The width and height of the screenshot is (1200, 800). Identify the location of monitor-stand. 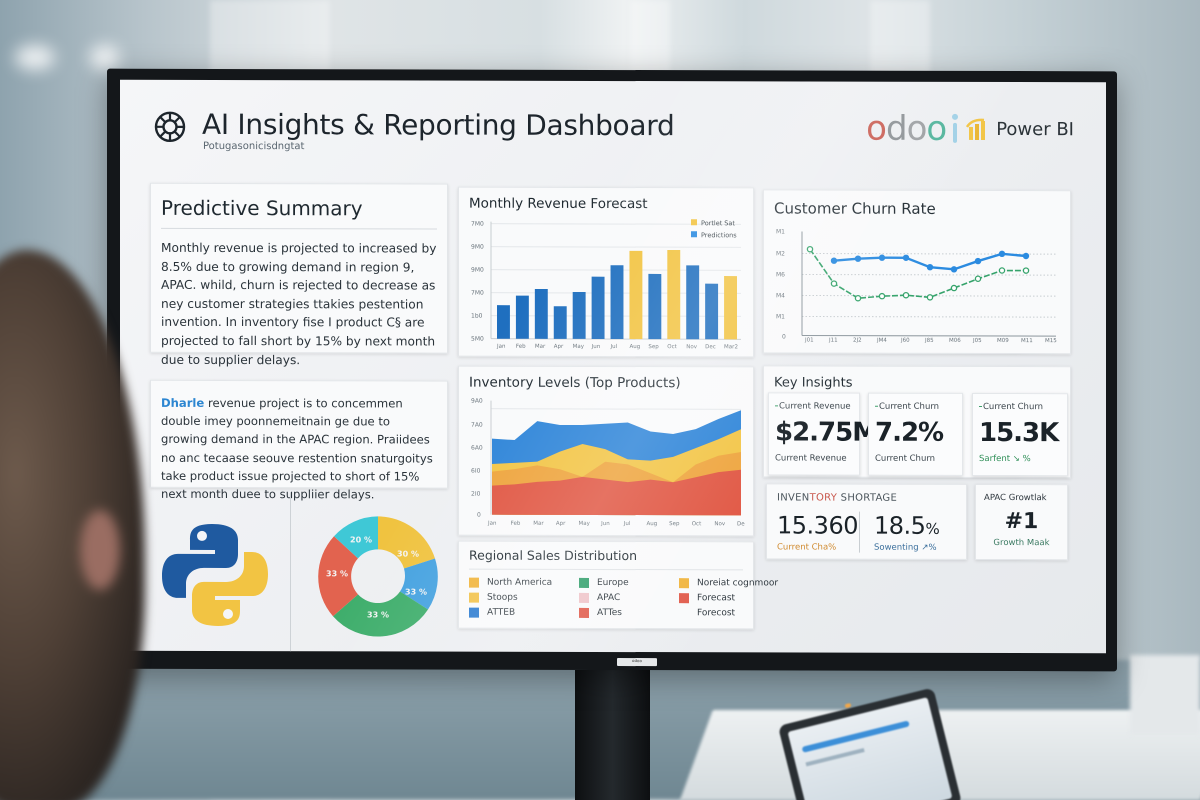
(612, 735).